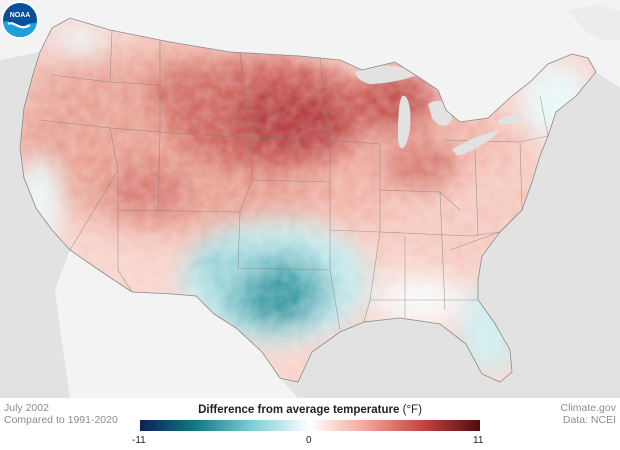  What do you see at coordinates (20, 20) in the screenshot?
I see `noaa-logo: NOAA` at bounding box center [20, 20].